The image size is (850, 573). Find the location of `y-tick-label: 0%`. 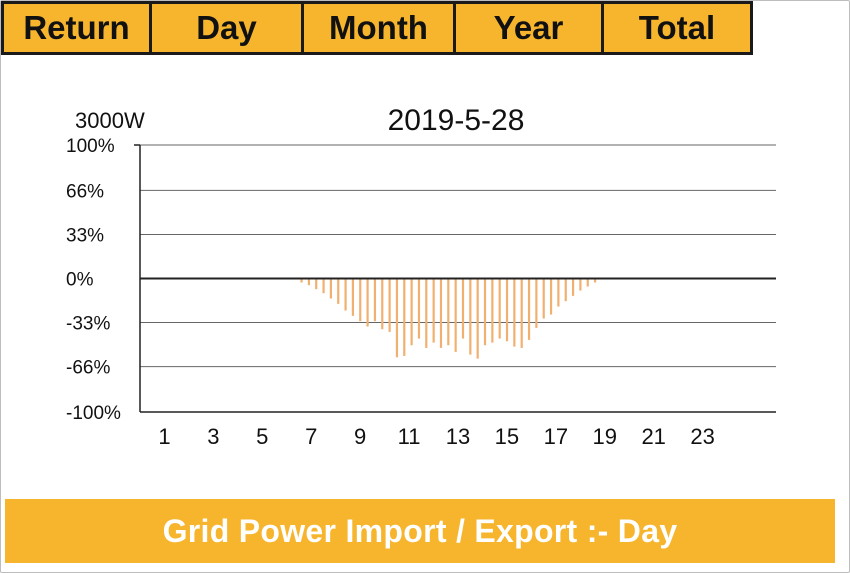

y-tick-label: 0% is located at coordinates (80, 280).